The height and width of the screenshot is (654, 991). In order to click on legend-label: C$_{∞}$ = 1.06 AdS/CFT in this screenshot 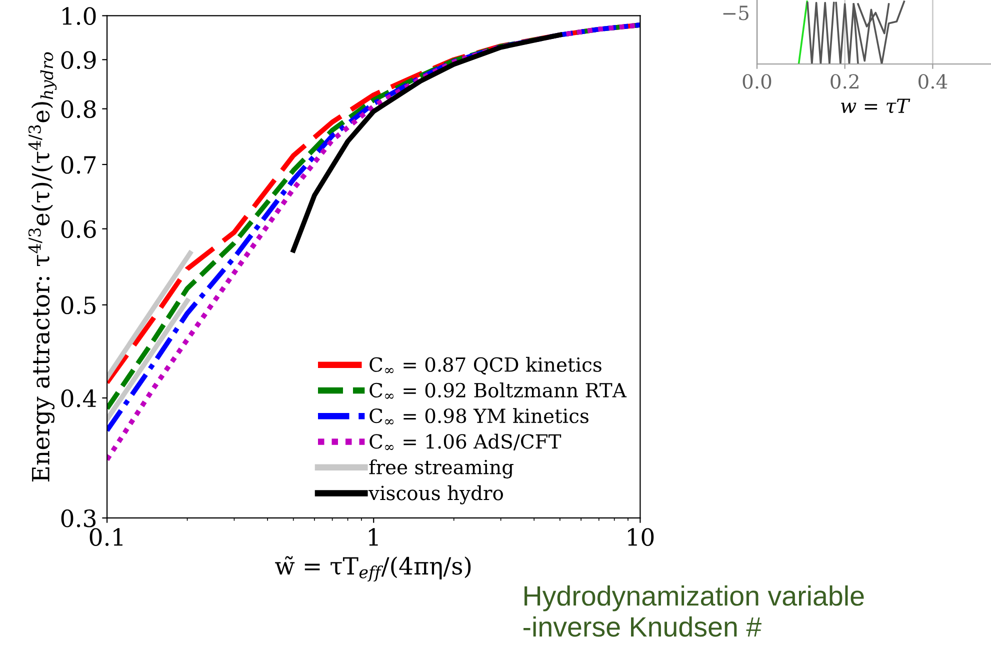, I will do `click(466, 442)`.